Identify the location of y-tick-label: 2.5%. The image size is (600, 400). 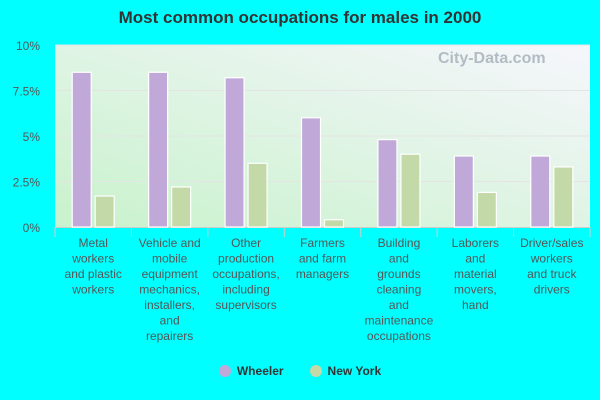
(27, 183).